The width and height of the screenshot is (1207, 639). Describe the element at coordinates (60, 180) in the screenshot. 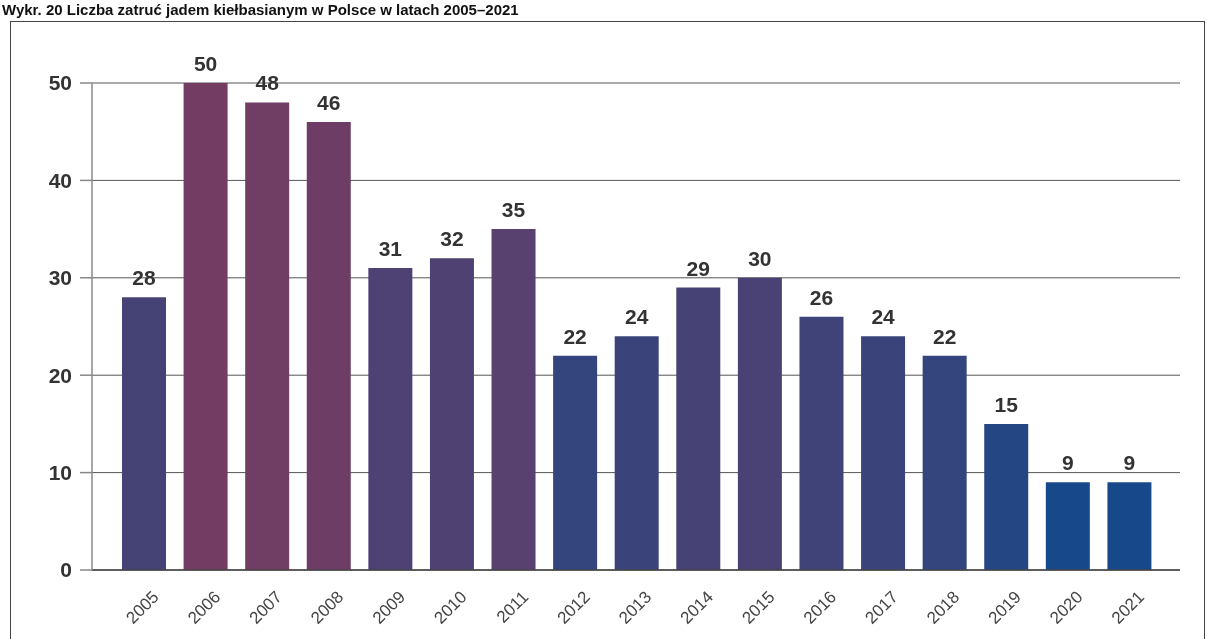

I see `y-tick-label: 40` at that location.